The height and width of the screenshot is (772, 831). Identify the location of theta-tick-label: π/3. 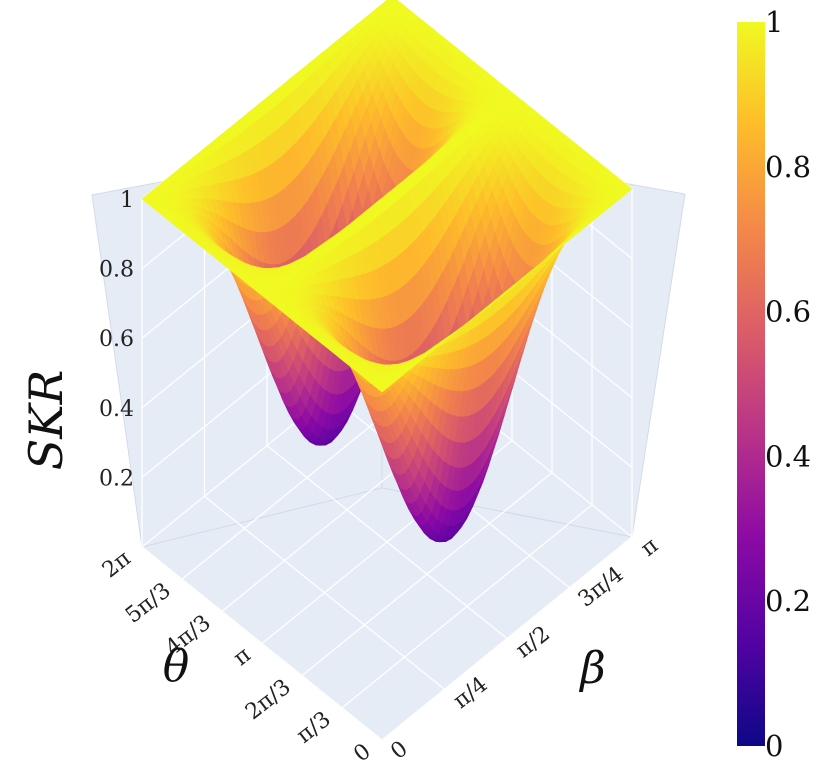
(314, 728).